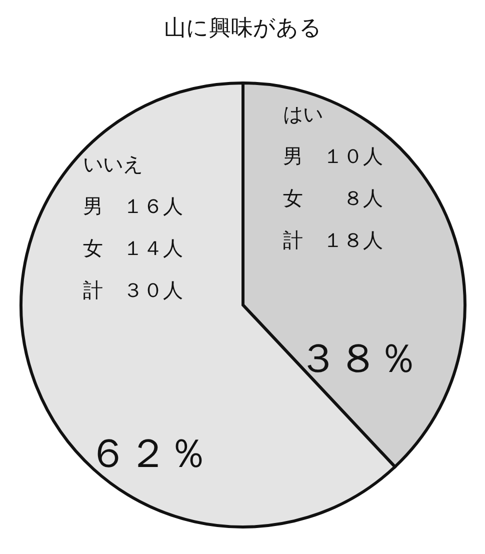  What do you see at coordinates (333, 157) in the screenshot?
I see `text: 男 １０人` at bounding box center [333, 157].